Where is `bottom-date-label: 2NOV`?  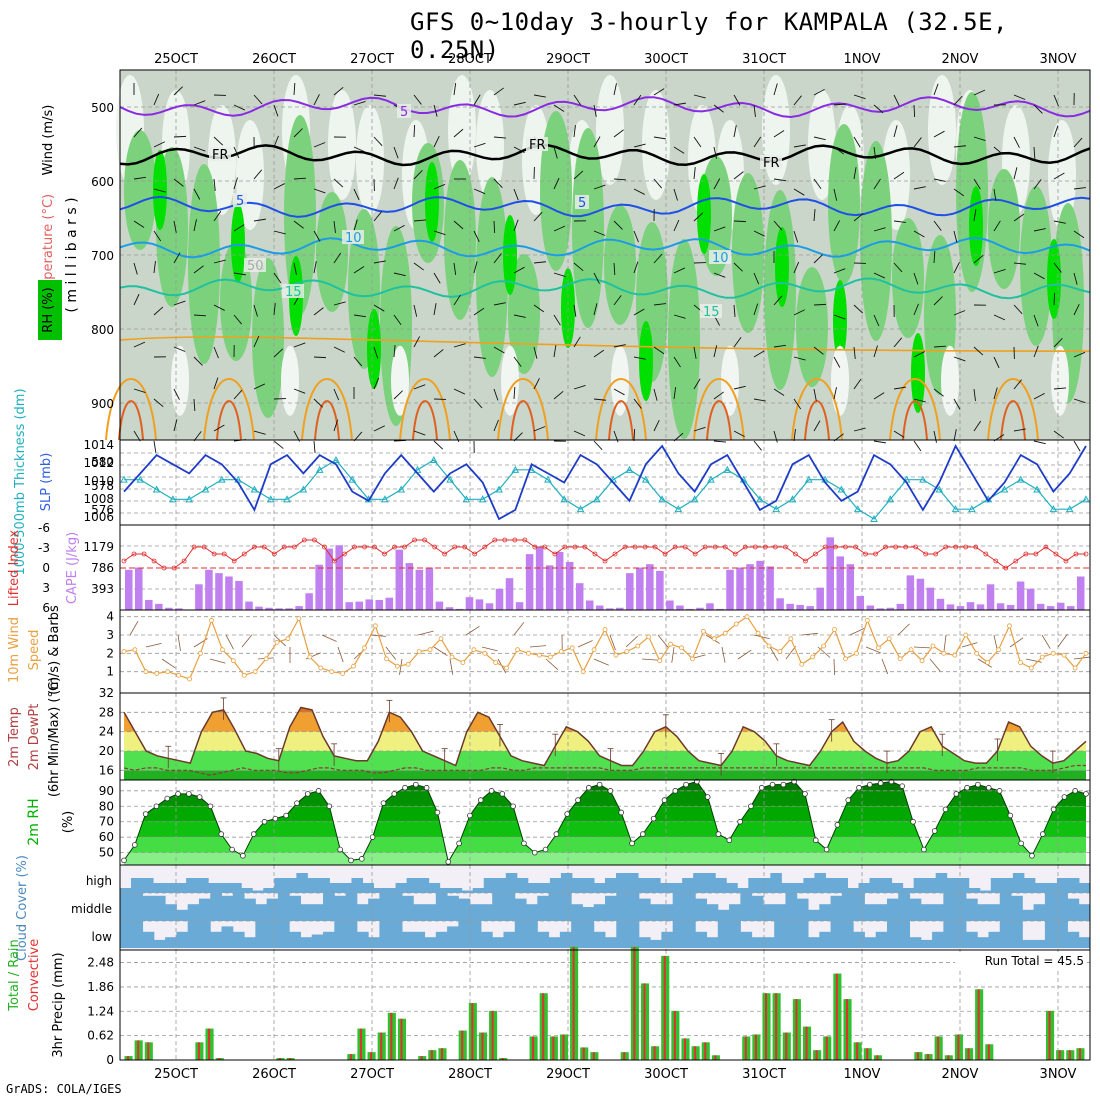
bottom-date-label: 2NOV is located at coordinates (960, 1074).